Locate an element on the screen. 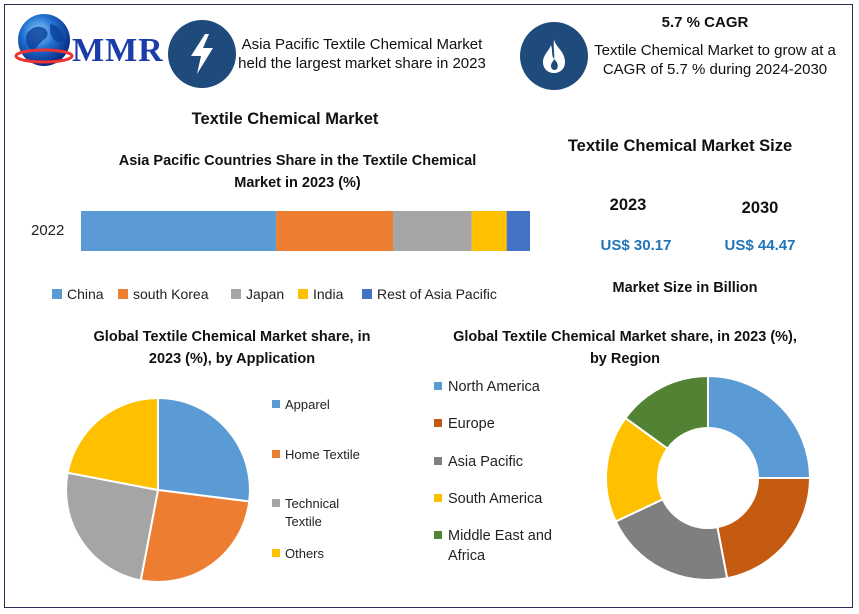 The image size is (859, 614). legend-label: India is located at coordinates (328, 294).